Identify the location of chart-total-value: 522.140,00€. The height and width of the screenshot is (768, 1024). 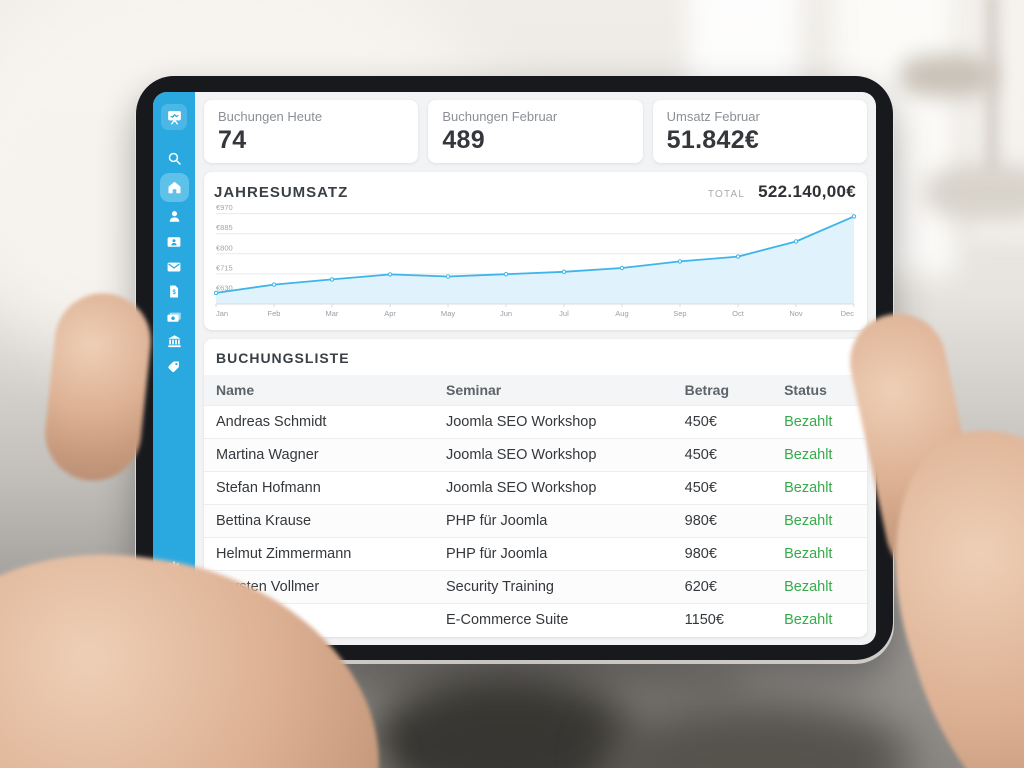
(807, 191).